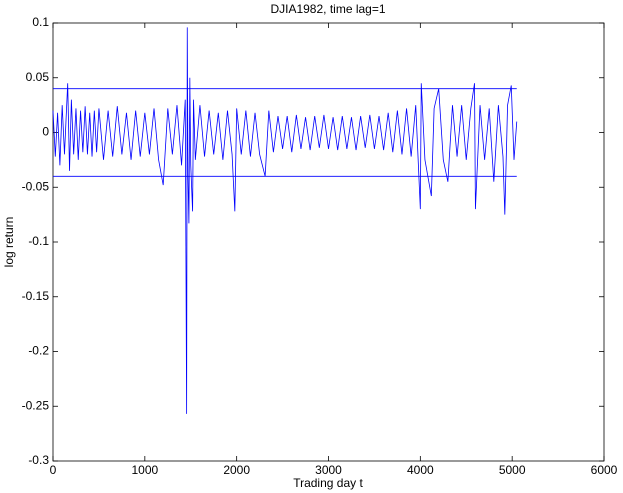 This screenshot has width=623, height=493. Describe the element at coordinates (512, 470) in the screenshot. I see `x-tick-label: 5000` at that location.